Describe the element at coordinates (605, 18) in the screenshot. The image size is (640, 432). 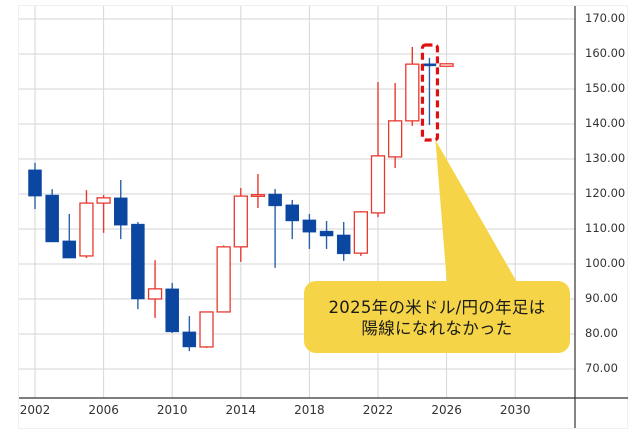
I see `y-tick-label: 170.00` at that location.